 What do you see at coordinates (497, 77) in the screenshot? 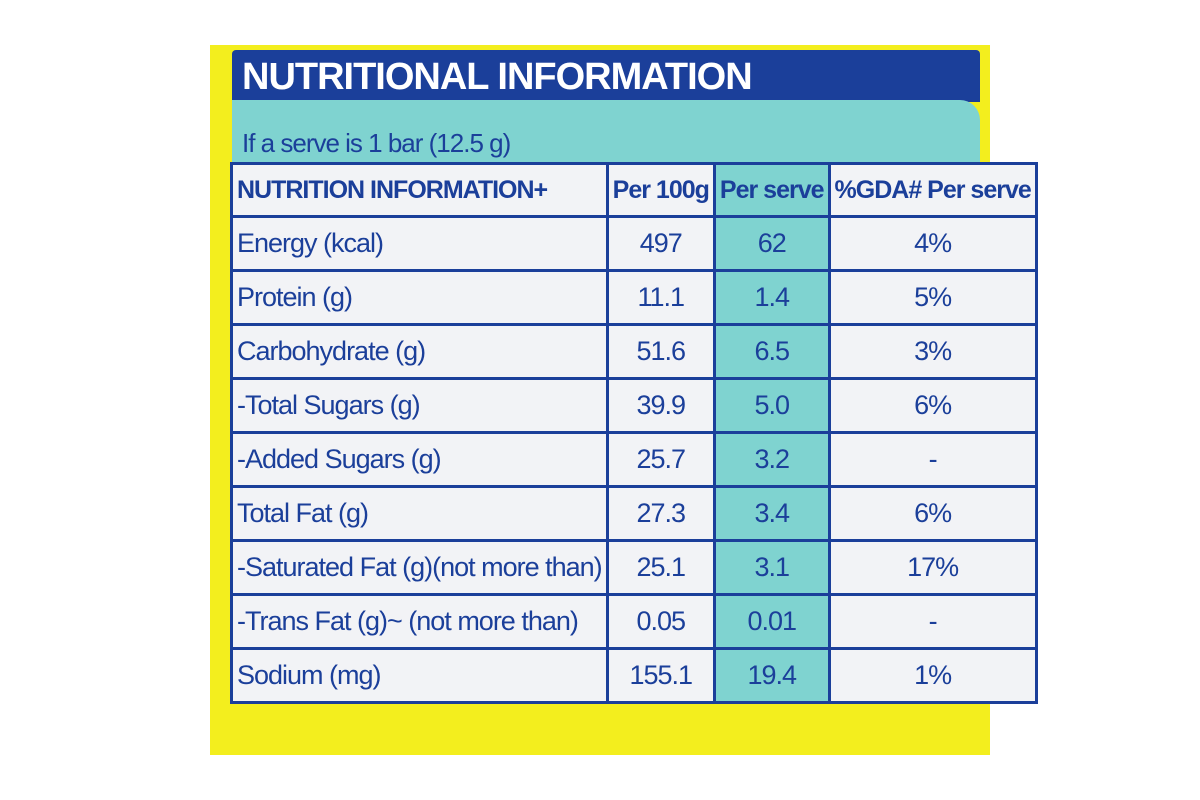
I see `title: NUTRITIONAL INFORMATION` at bounding box center [497, 77].